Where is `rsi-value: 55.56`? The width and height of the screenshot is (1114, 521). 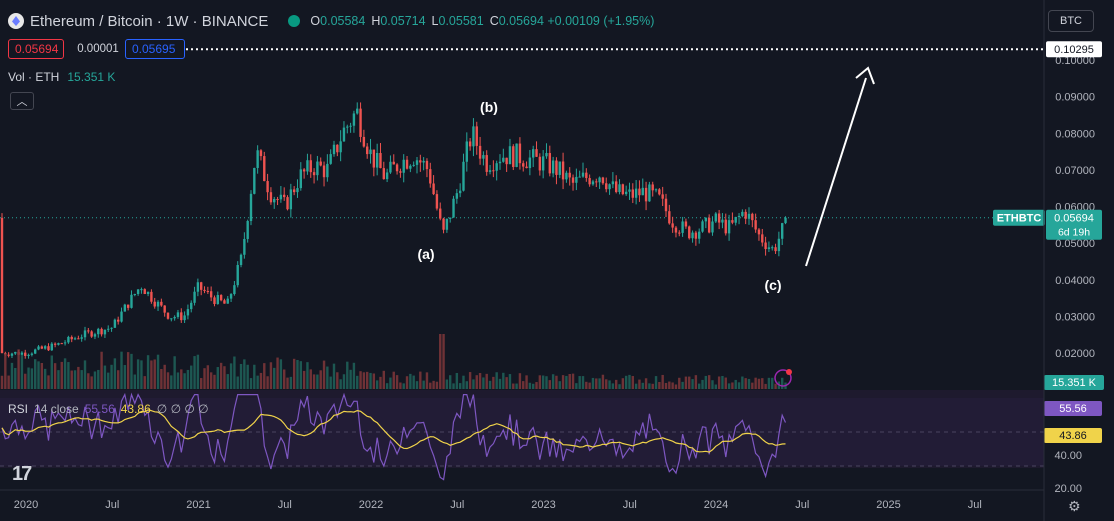 rsi-value: 55.56 is located at coordinates (99, 409).